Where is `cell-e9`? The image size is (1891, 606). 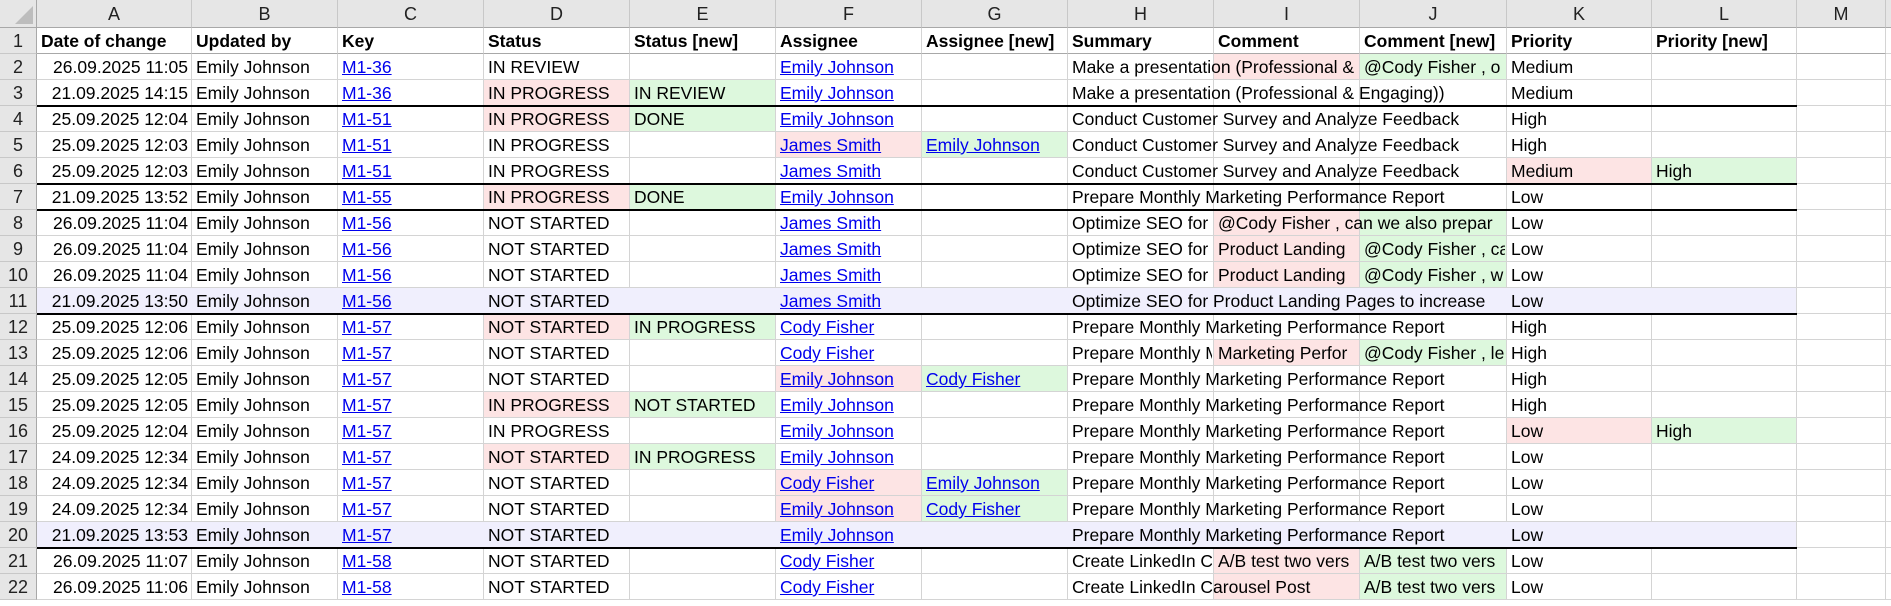
cell-e9 is located at coordinates (703, 249).